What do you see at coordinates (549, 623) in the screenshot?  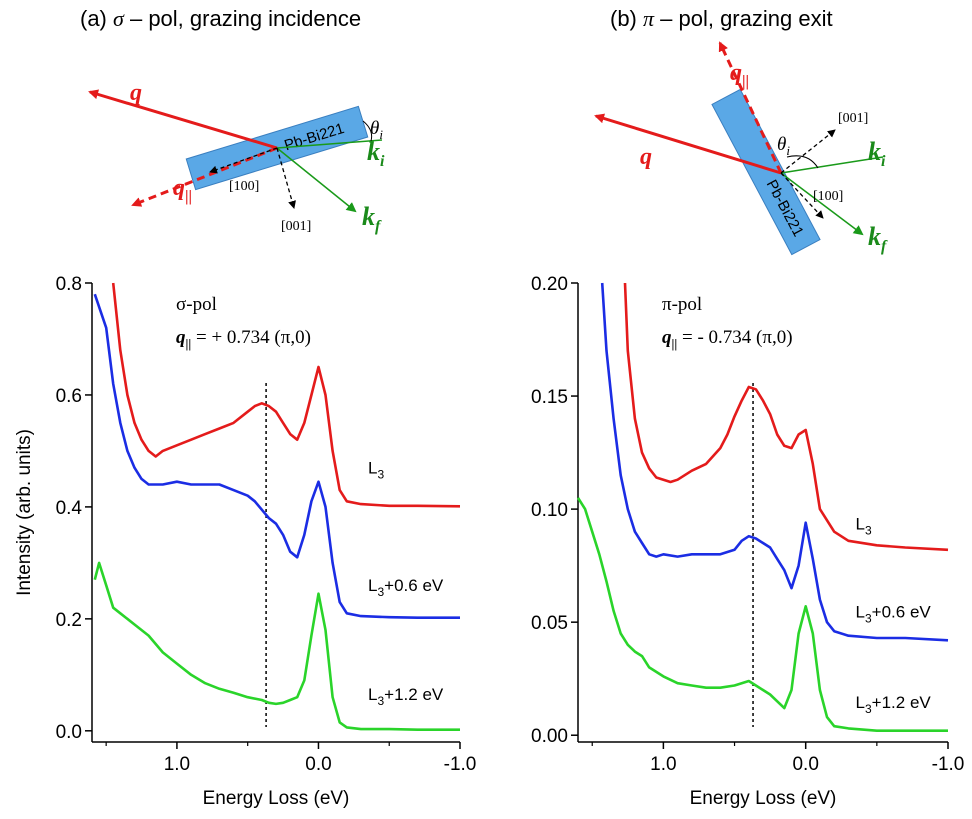 I see `y-tick-label: 0.05` at bounding box center [549, 623].